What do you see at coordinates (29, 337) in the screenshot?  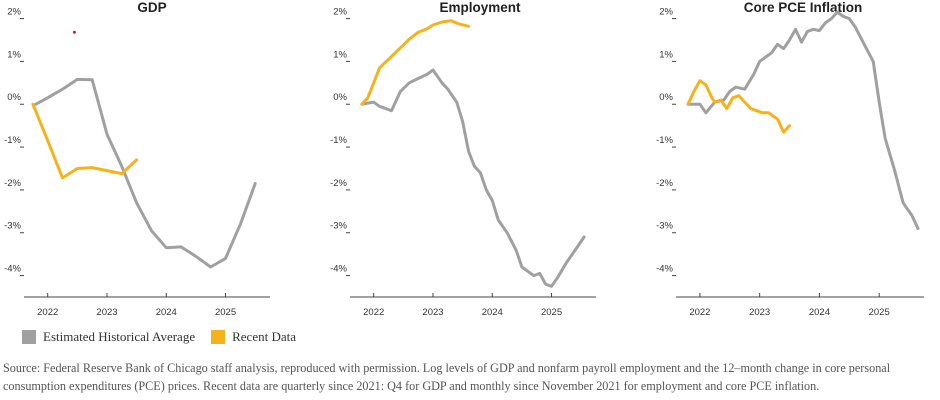 I see `legend-swatch-historical` at bounding box center [29, 337].